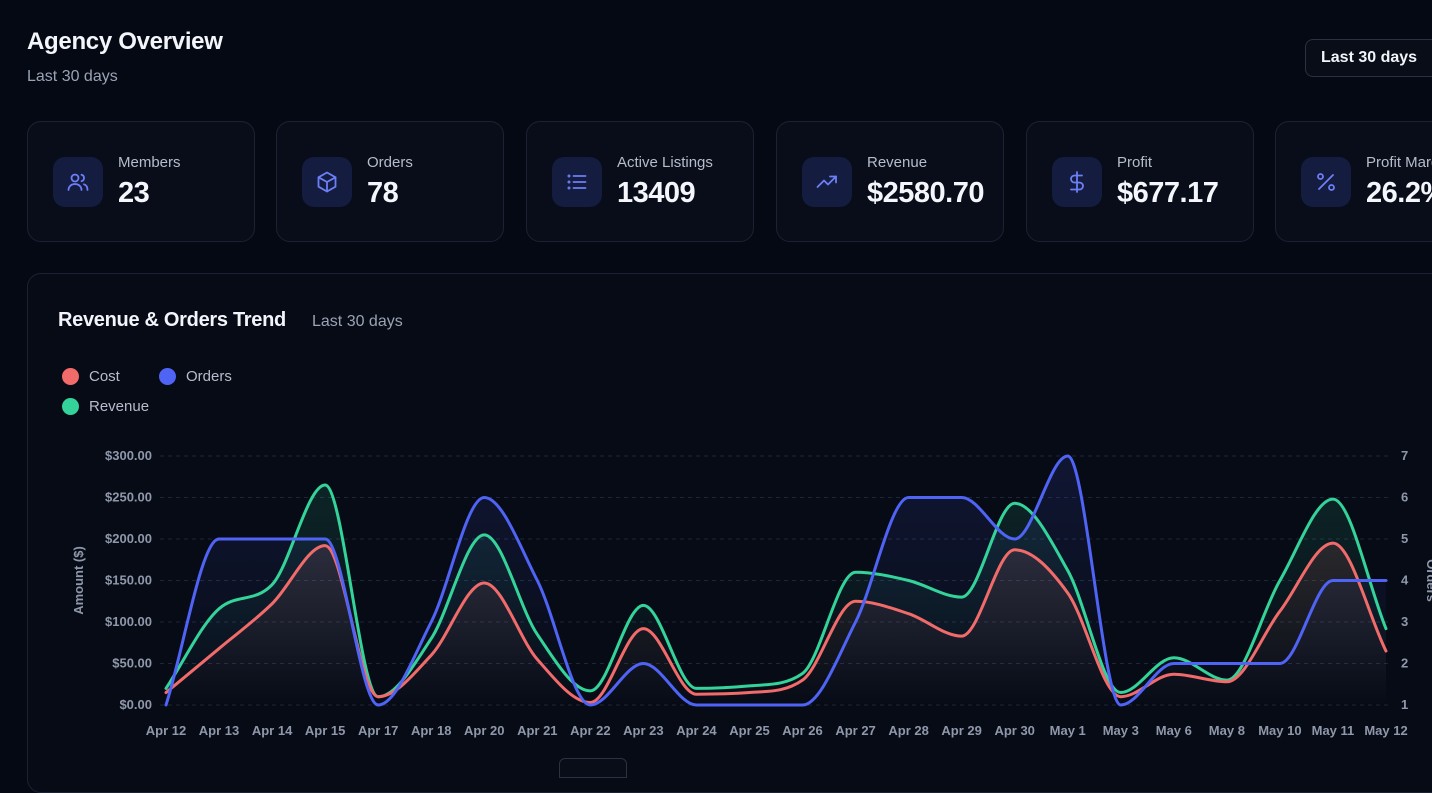  What do you see at coordinates (128, 621) in the screenshot?
I see `y-tick-label: $100.00` at bounding box center [128, 621].